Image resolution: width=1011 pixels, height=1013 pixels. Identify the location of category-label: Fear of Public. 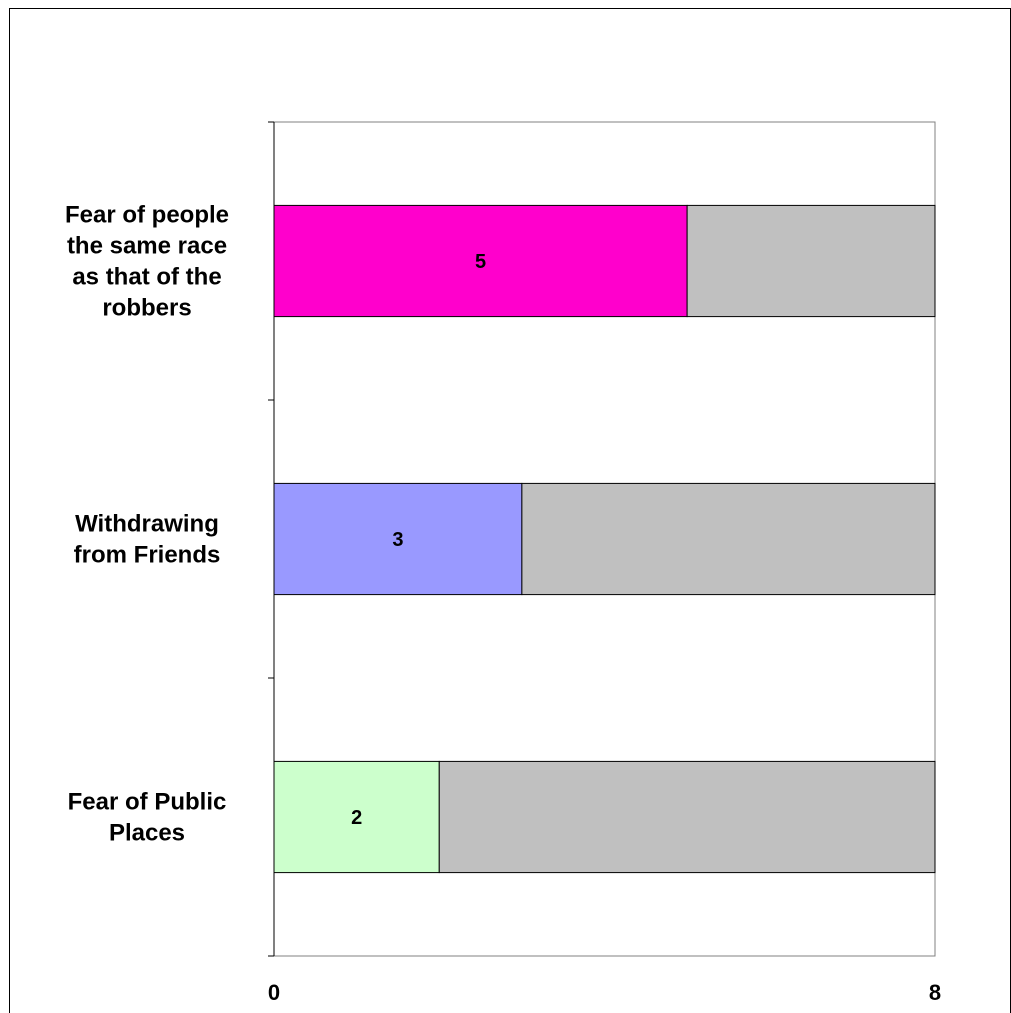
(147, 802).